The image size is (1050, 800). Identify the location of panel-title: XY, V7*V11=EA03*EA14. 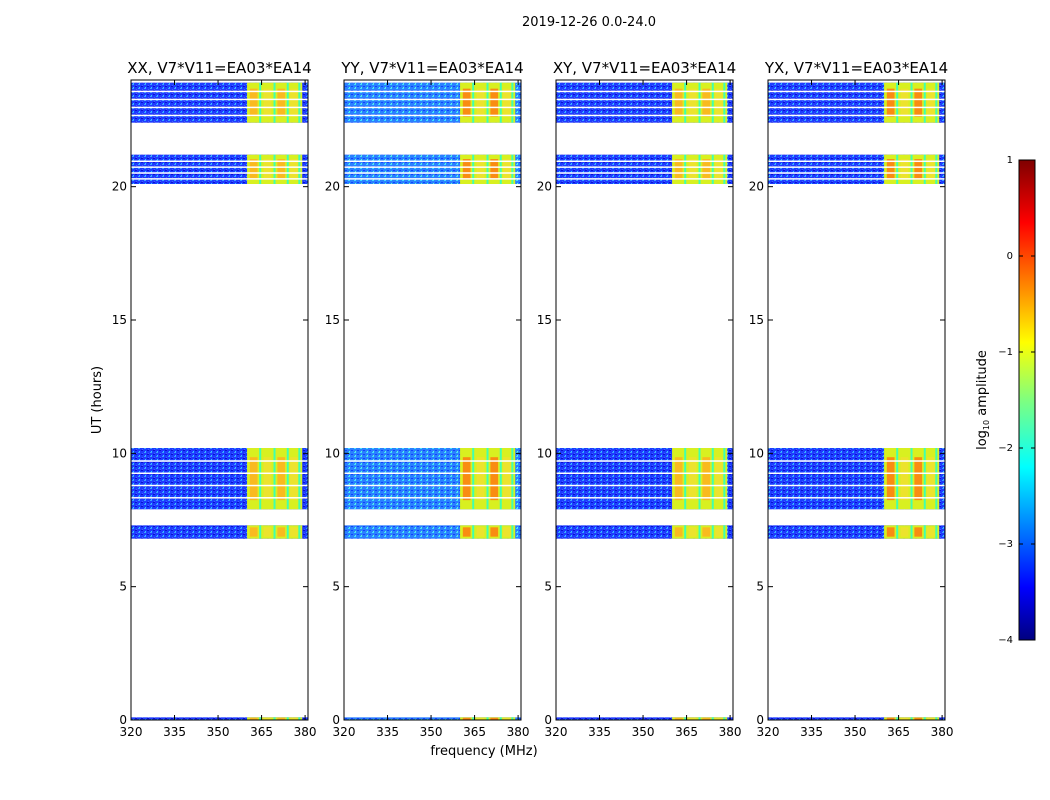
(644, 68).